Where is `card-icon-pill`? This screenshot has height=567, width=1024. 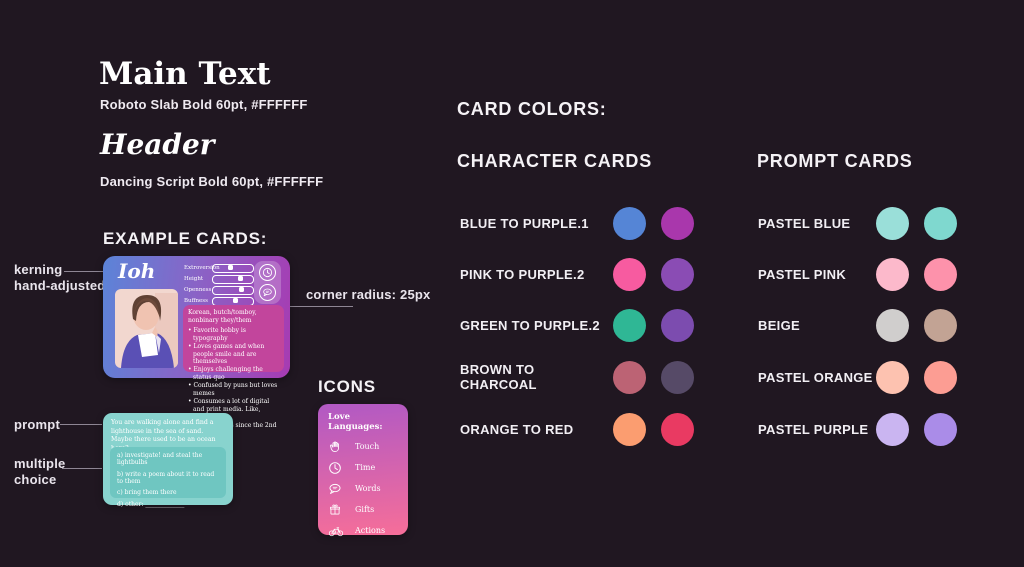 card-icon-pill is located at coordinates (267, 282).